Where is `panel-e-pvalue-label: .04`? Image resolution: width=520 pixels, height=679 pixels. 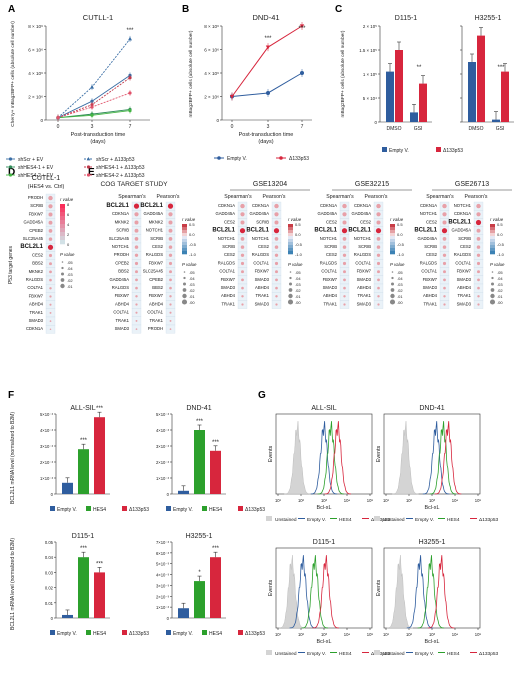
panel-e-pvalue-label: .04 is located at coordinates (400, 278).